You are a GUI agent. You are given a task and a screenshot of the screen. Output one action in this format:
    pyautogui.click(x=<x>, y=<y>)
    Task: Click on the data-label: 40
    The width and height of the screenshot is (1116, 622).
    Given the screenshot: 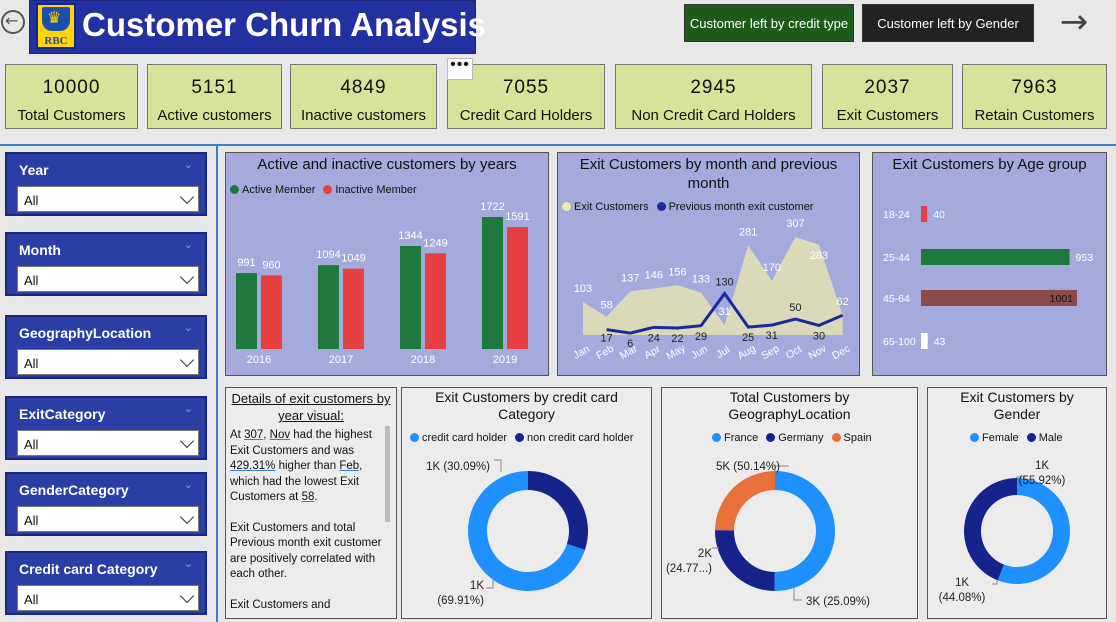 What is the action you would take?
    pyautogui.click(x=939, y=215)
    